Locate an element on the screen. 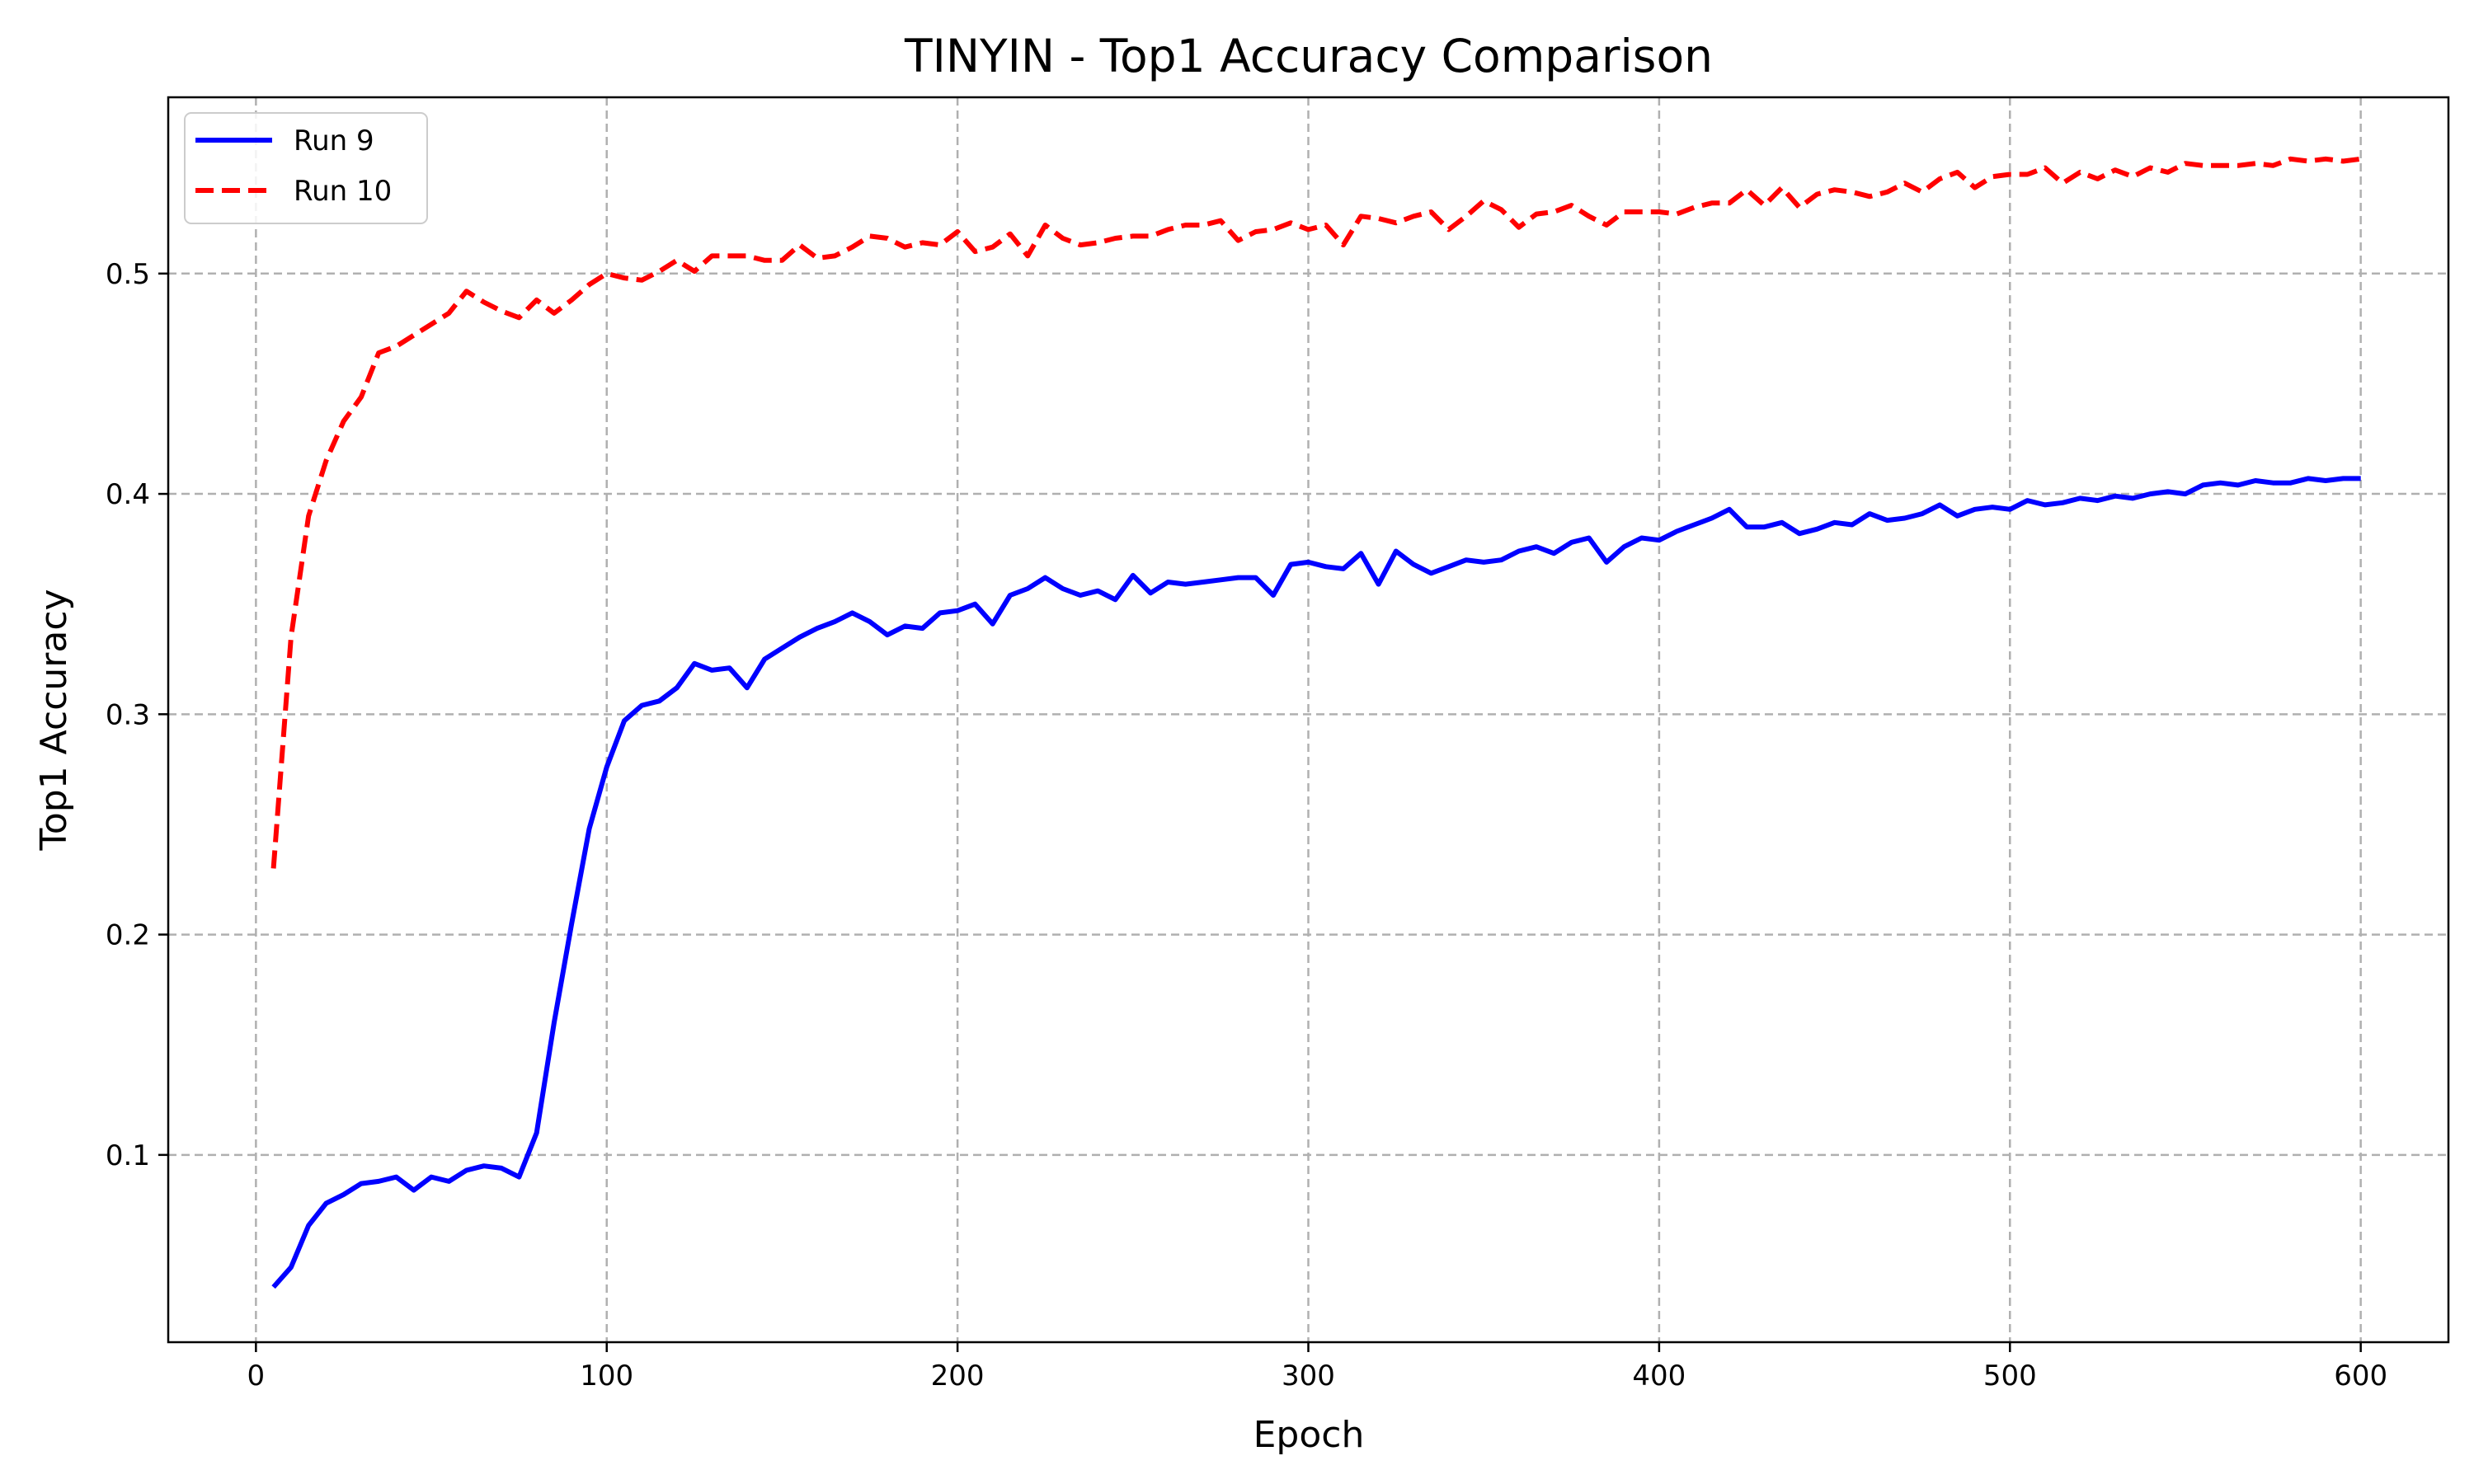  y-tick-label: 0.5 is located at coordinates (128, 274).